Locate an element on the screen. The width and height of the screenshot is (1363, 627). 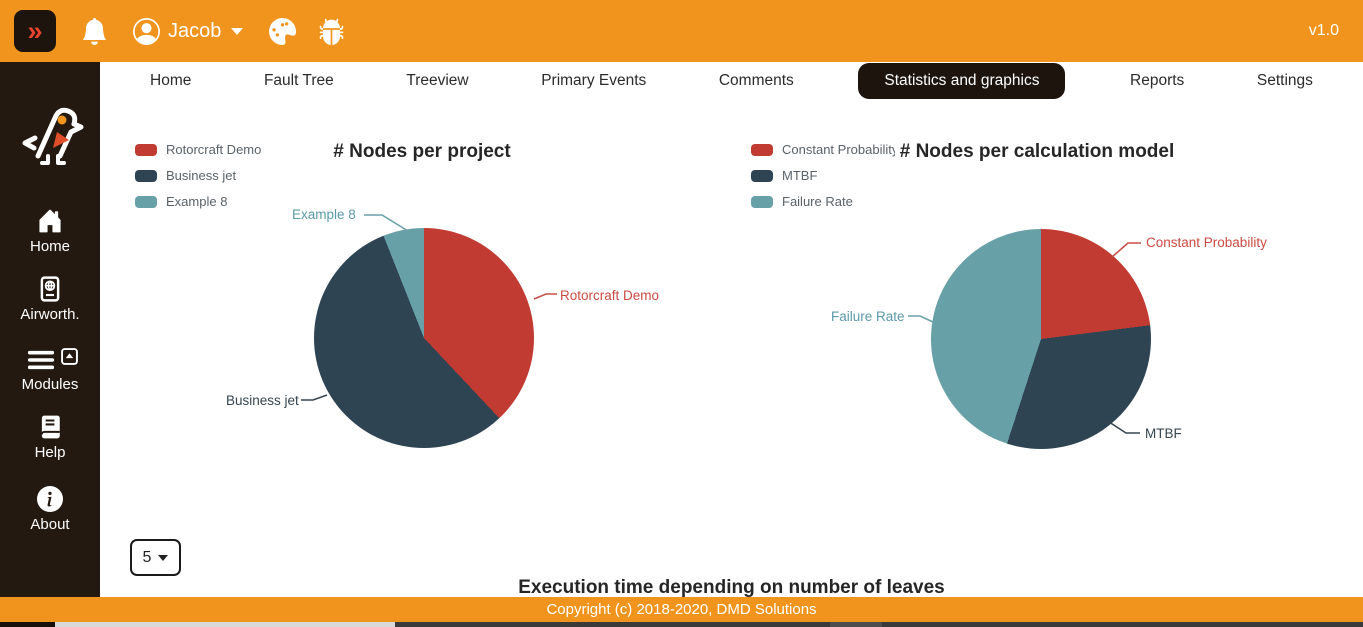
double-chevron-icon: » is located at coordinates (35, 30).